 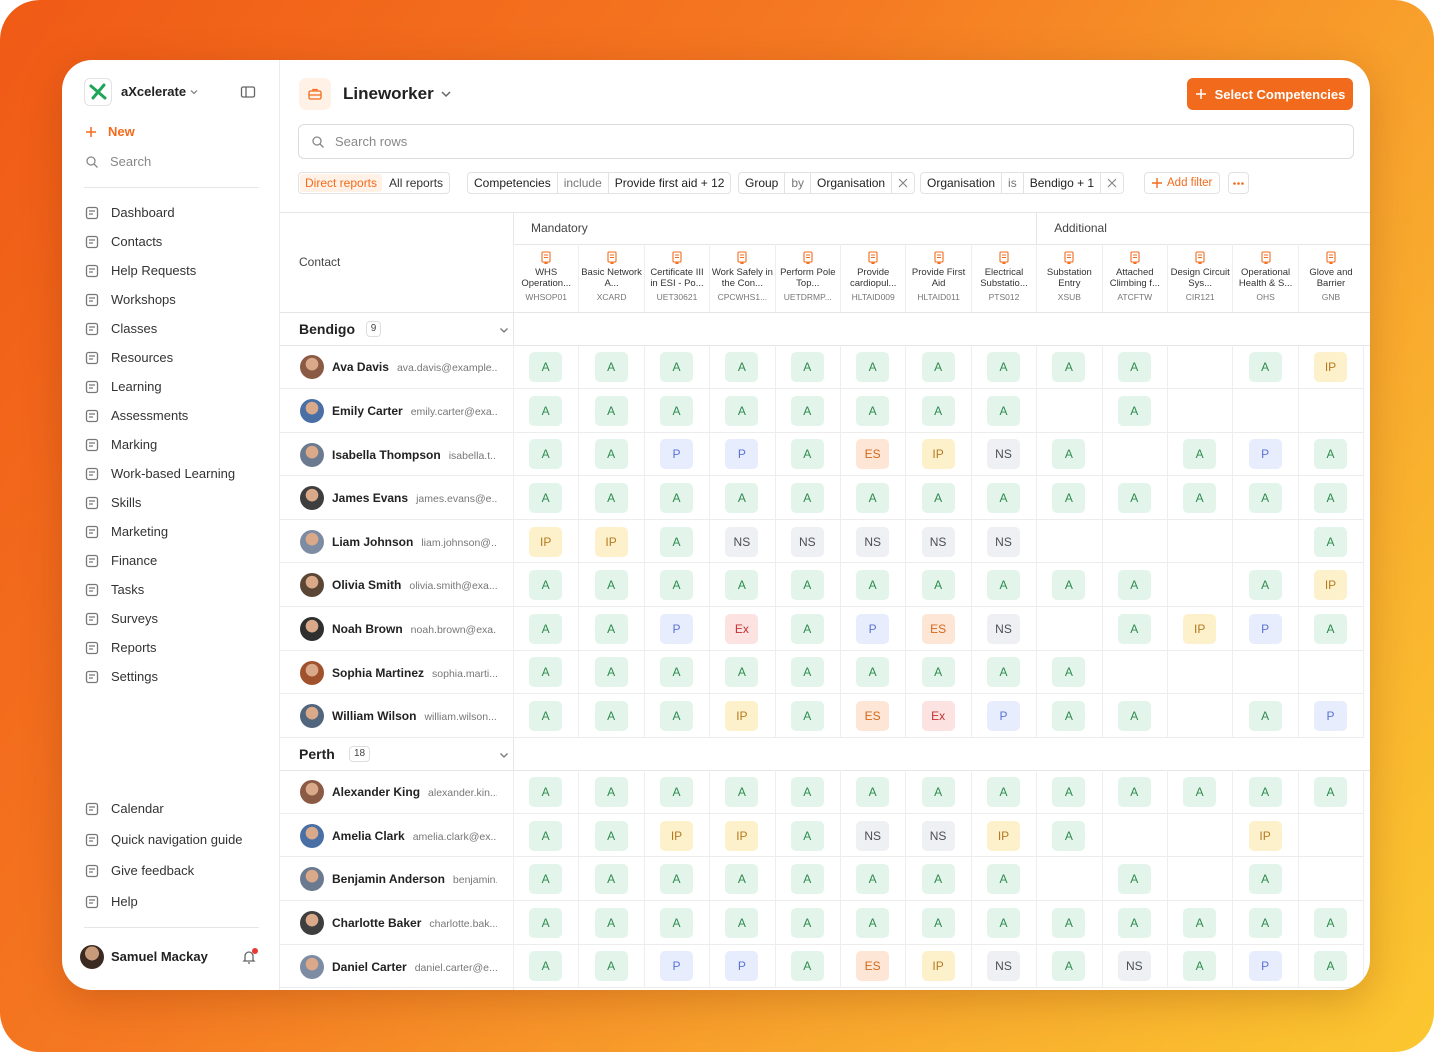 I want to click on nav-item: Marking, so click(x=171, y=445).